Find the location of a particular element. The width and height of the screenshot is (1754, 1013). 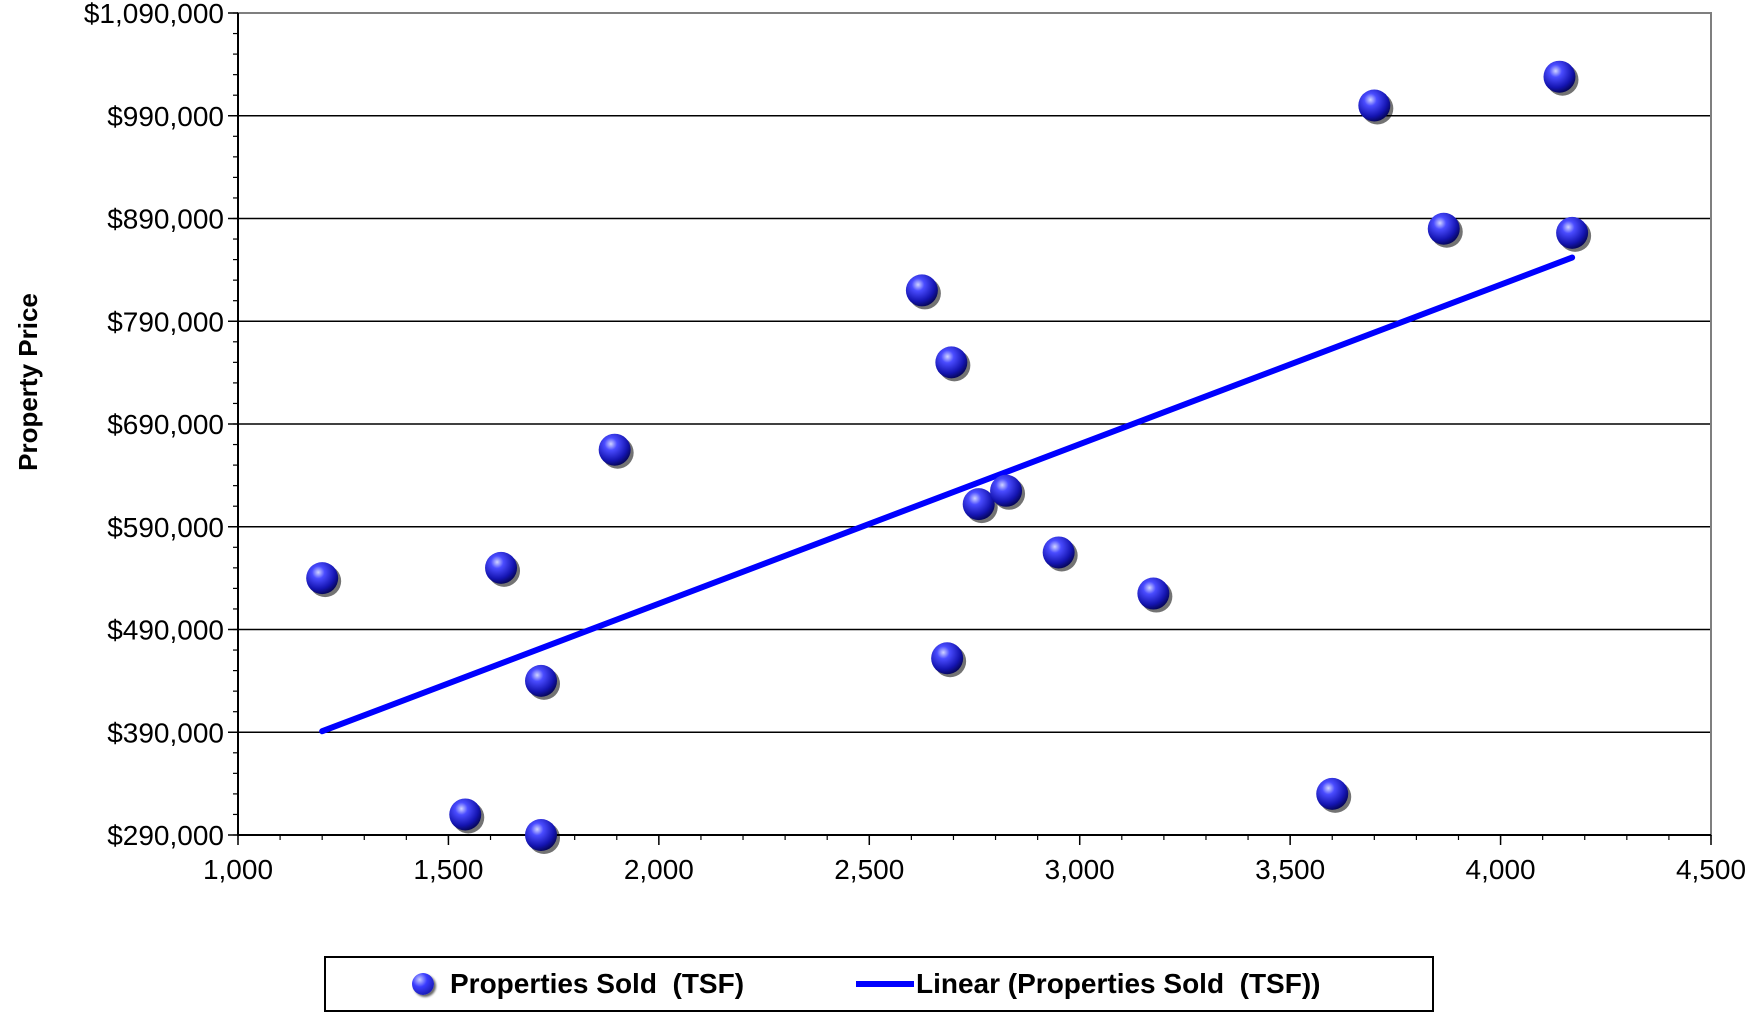

y-tick-label: $1,090,000 is located at coordinates (154, 14).